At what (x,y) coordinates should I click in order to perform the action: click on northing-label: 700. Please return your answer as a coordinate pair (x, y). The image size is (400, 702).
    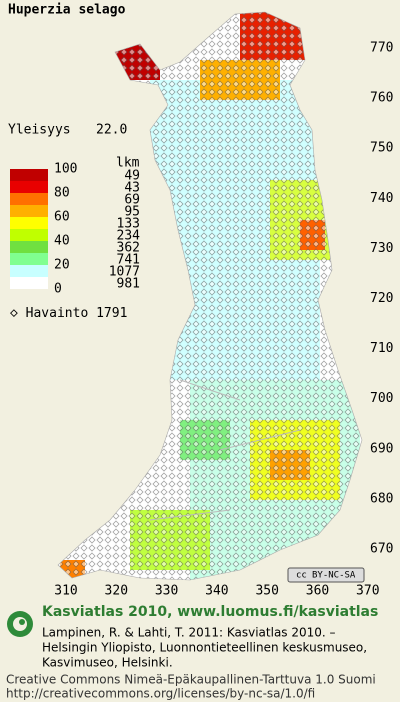
    Looking at the image, I should click on (381, 398).